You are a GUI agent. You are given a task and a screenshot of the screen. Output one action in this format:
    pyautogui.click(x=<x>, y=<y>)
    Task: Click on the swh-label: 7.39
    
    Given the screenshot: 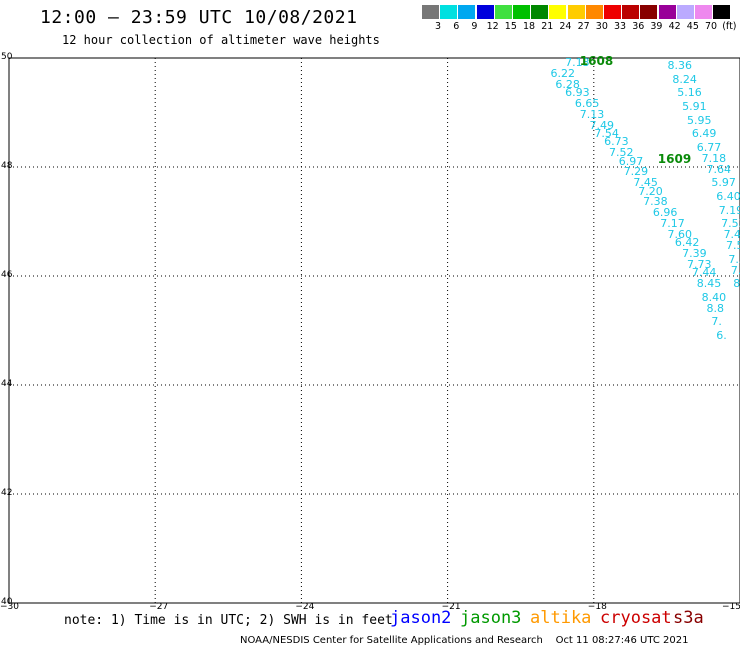 What is the action you would take?
    pyautogui.click(x=694, y=254)
    